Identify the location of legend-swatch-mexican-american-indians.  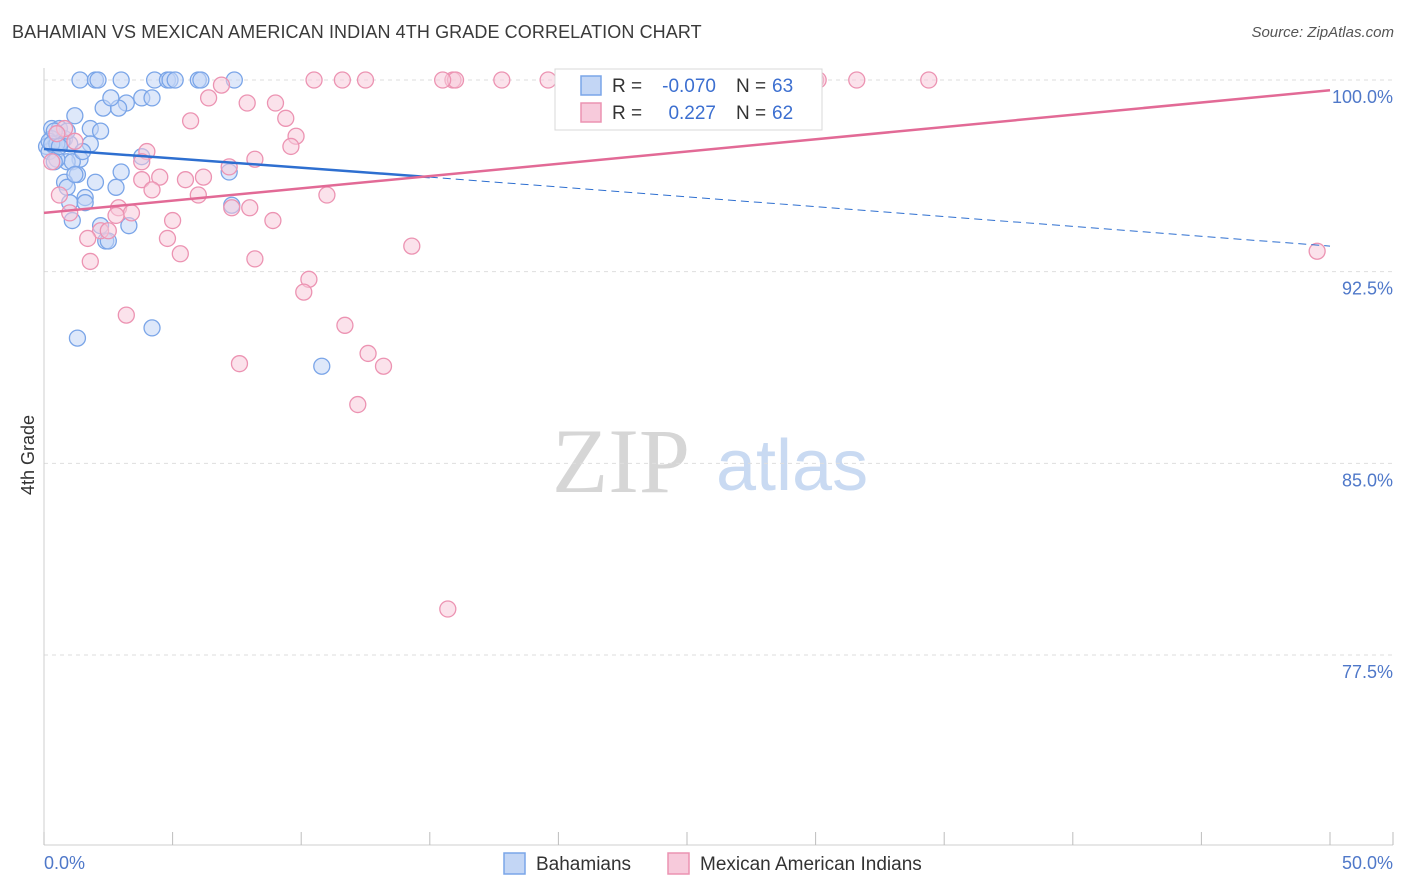
(591, 112).